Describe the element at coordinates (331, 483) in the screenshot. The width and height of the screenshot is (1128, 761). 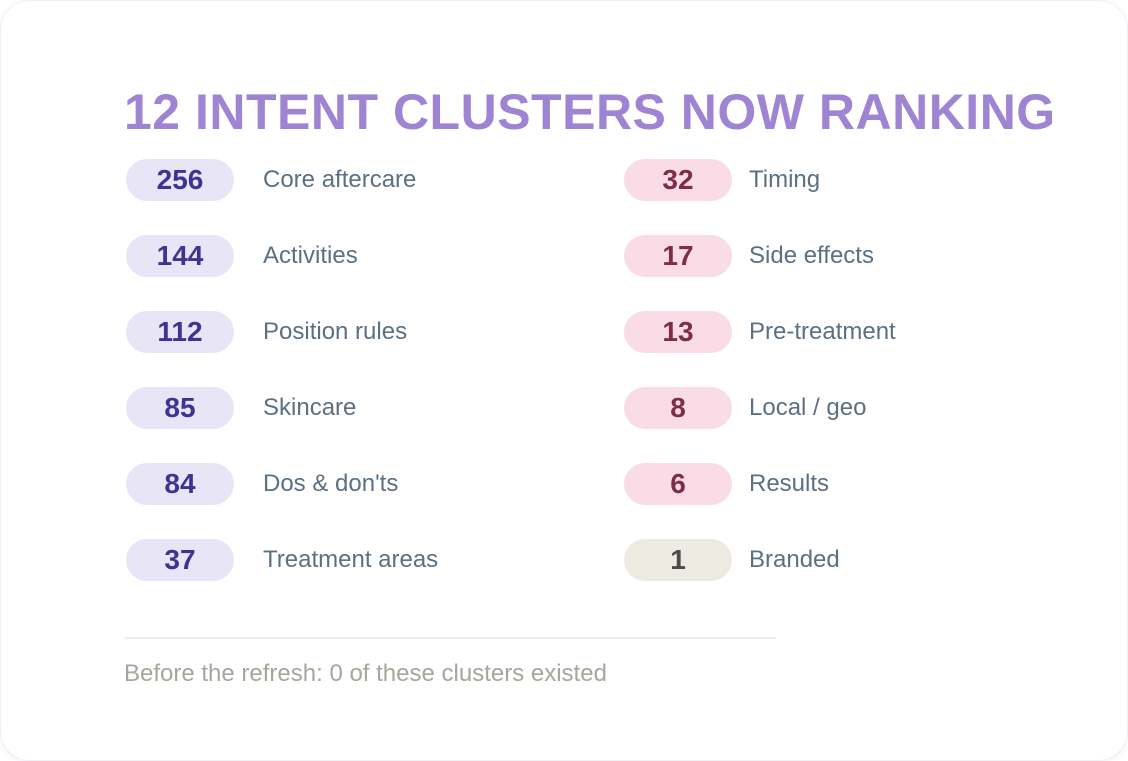
I see `cluster-label: Dos & don'ts` at that location.